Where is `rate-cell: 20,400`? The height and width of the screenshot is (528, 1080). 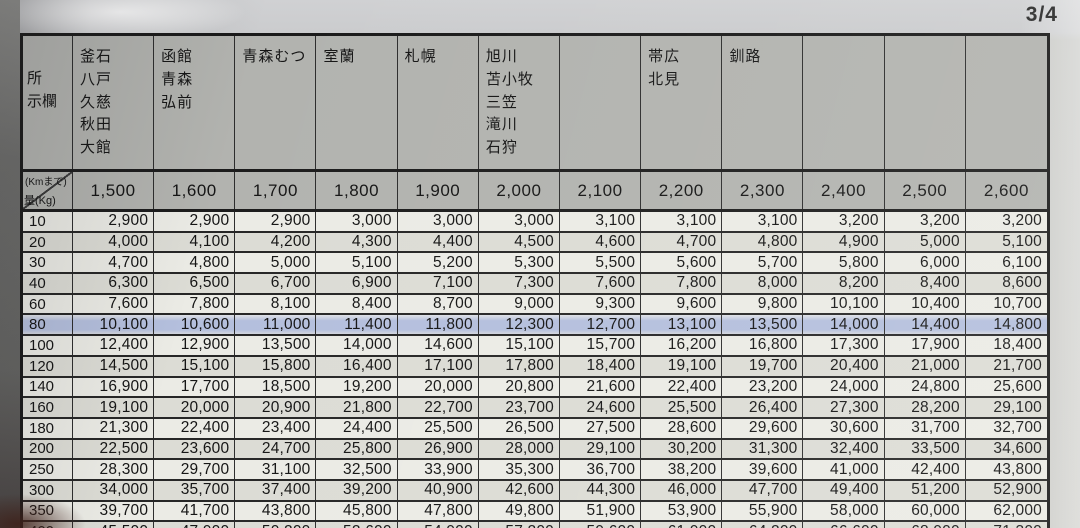
rate-cell: 20,400 is located at coordinates (844, 366).